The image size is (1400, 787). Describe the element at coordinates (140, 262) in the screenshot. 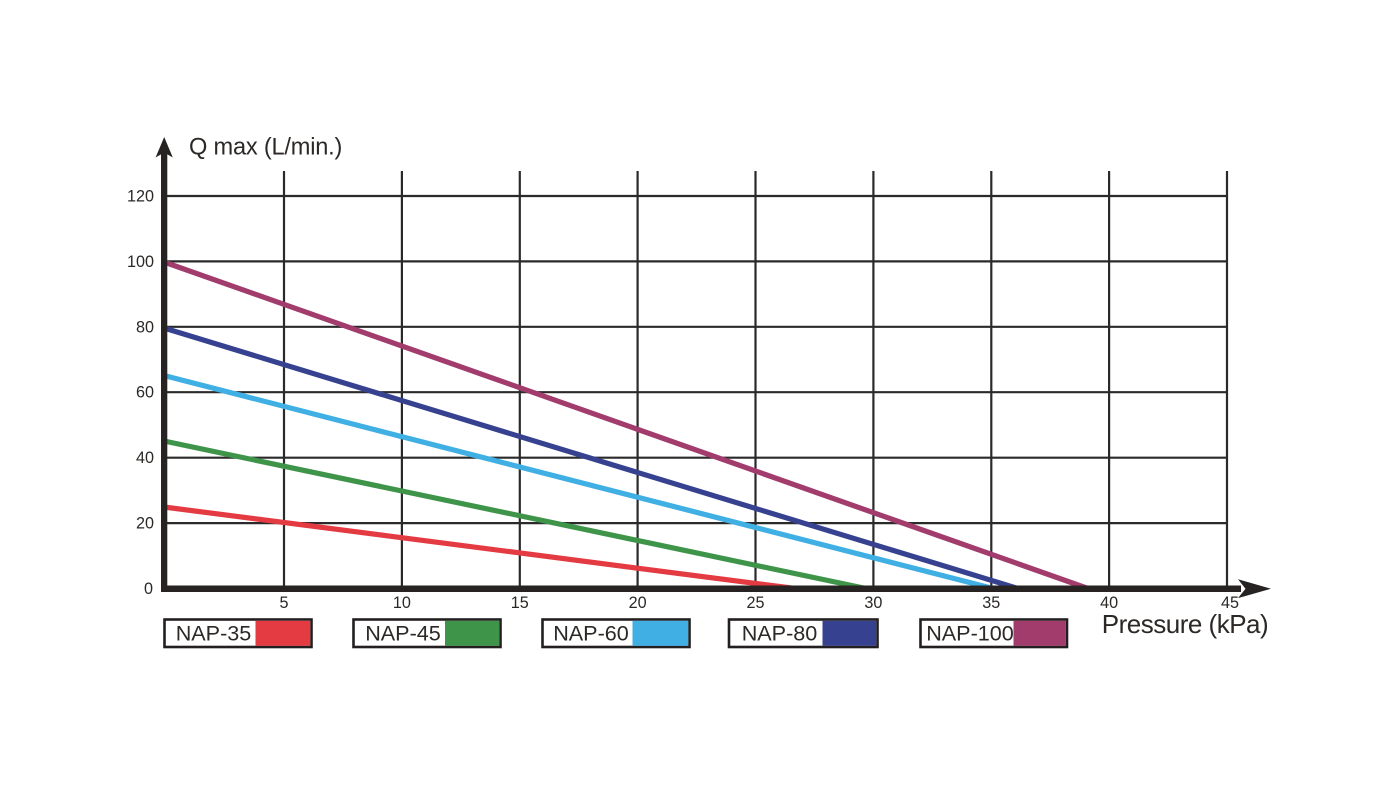

I see `svg-text: 100` at that location.